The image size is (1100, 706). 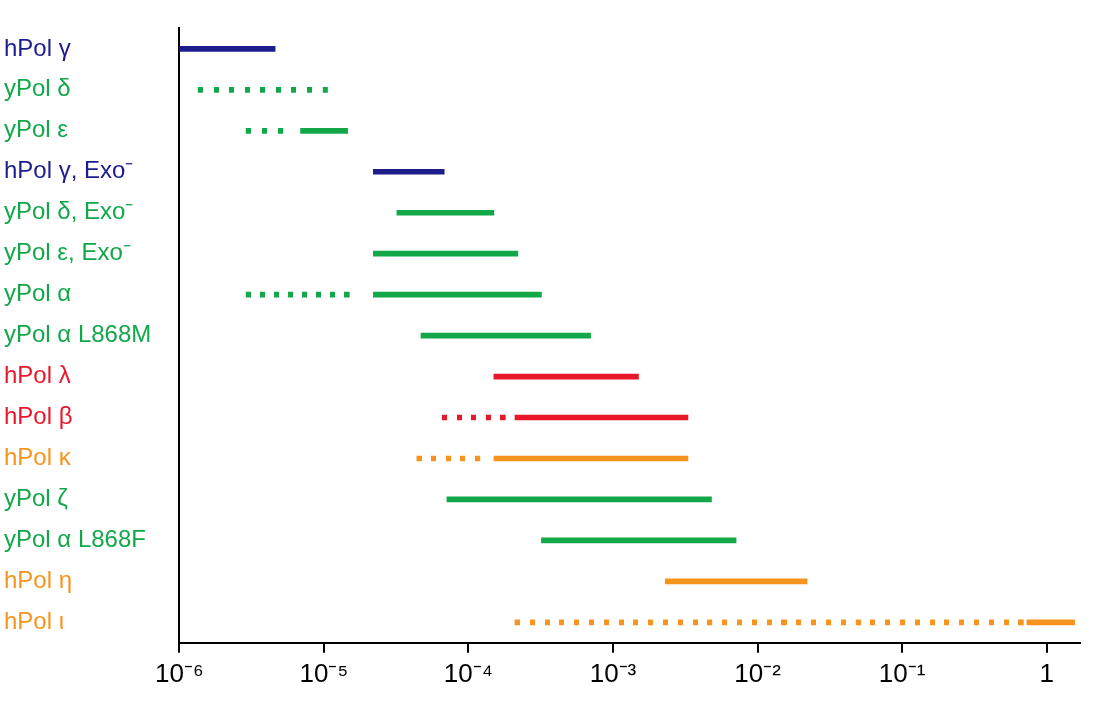 What do you see at coordinates (78, 334) in the screenshot?
I see `y-tick-label: yPol α L868M` at bounding box center [78, 334].